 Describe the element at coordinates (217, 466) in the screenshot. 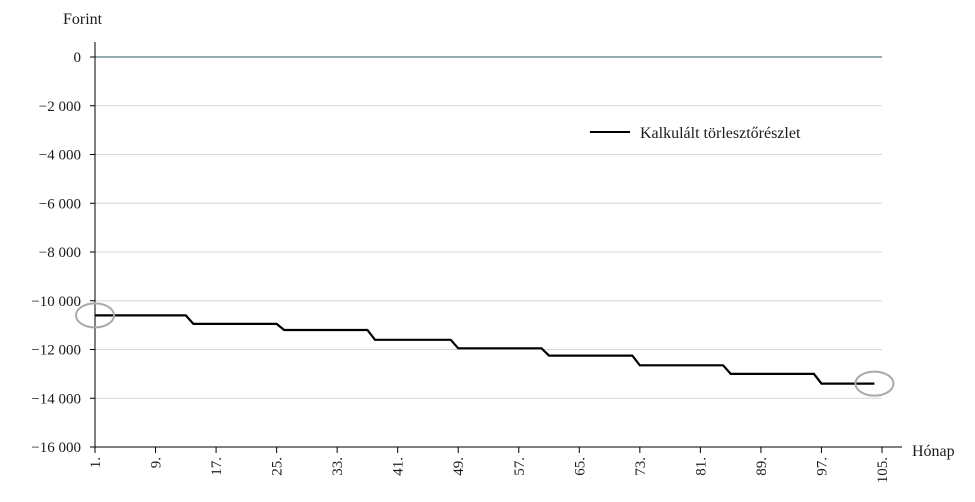

I see `x-tick-label: 17.` at that location.